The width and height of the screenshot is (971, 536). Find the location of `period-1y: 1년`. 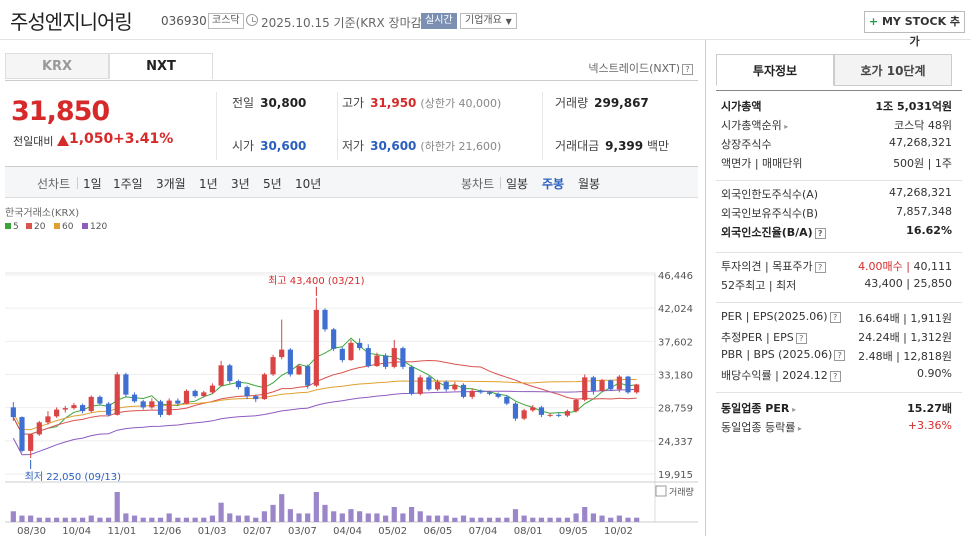

period-1y: 1년 is located at coordinates (208, 184).